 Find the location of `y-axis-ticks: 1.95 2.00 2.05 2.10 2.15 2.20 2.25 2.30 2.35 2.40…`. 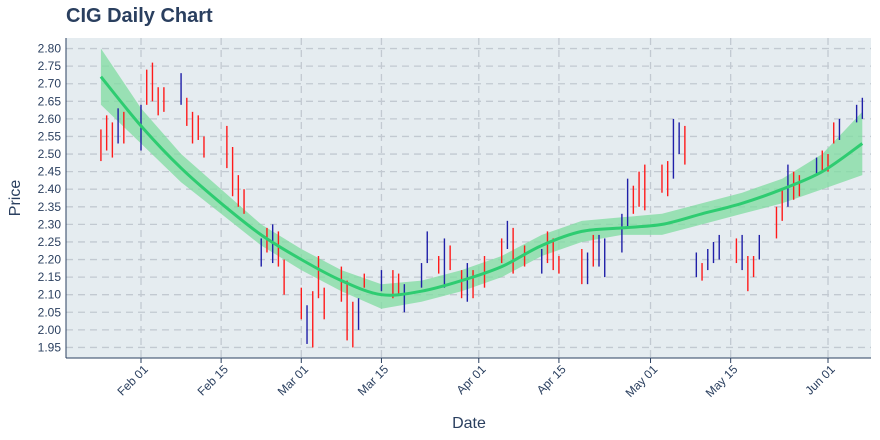

y-axis-ticks: 1.95 2.00 2.05 2.10 2.15 2.20 2.25 2.30 2.35 2.40… is located at coordinates (50, 198).